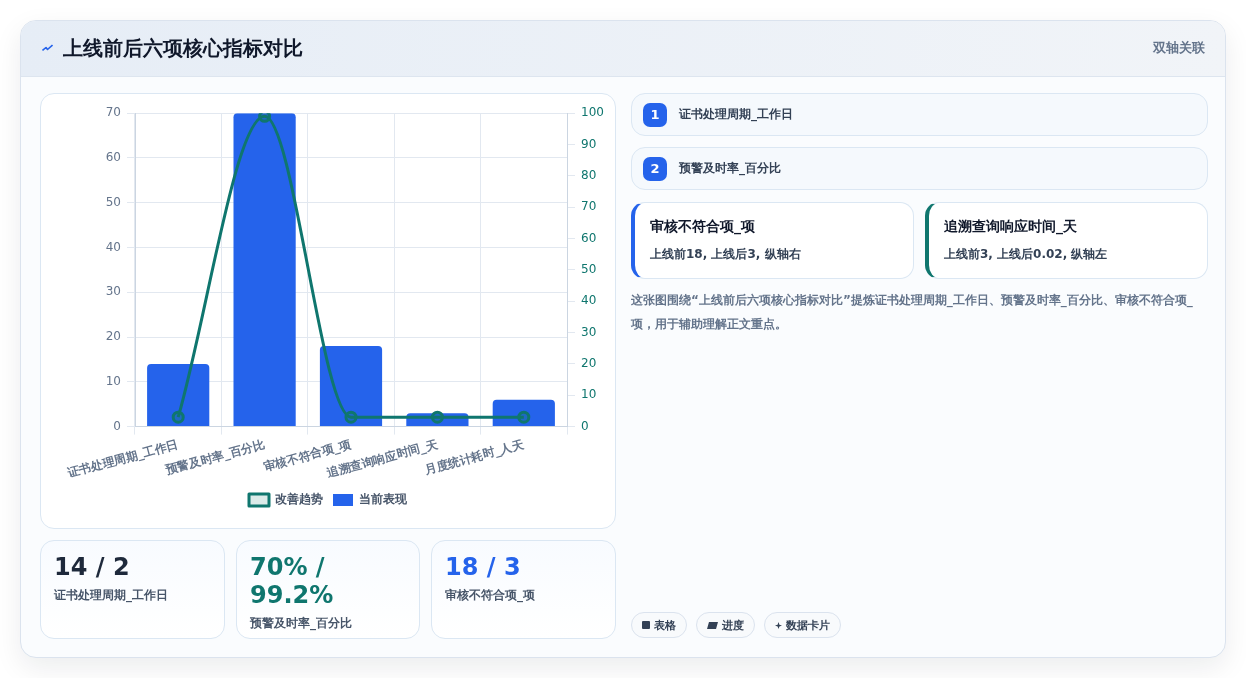 The image size is (1246, 678). What do you see at coordinates (655, 168) in the screenshot?
I see `text: 2` at bounding box center [655, 168].